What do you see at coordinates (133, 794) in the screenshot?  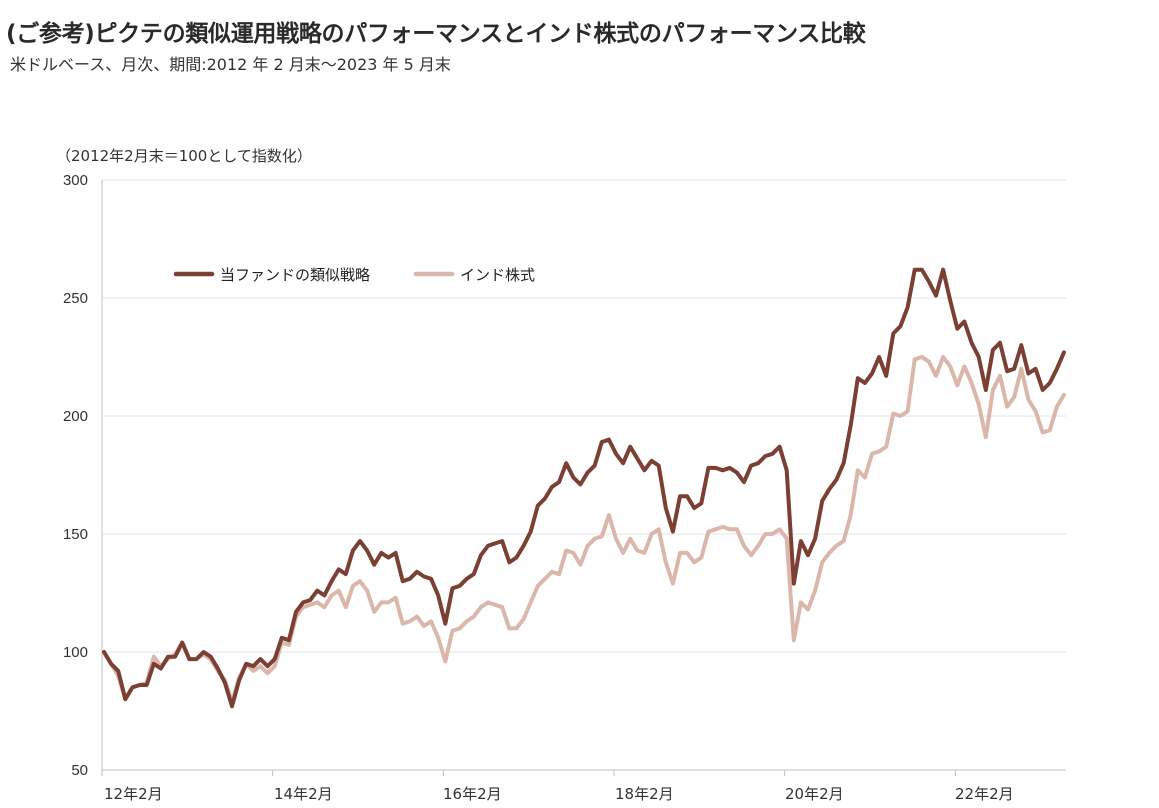 I see `x-tick-label: 12年2月` at bounding box center [133, 794].